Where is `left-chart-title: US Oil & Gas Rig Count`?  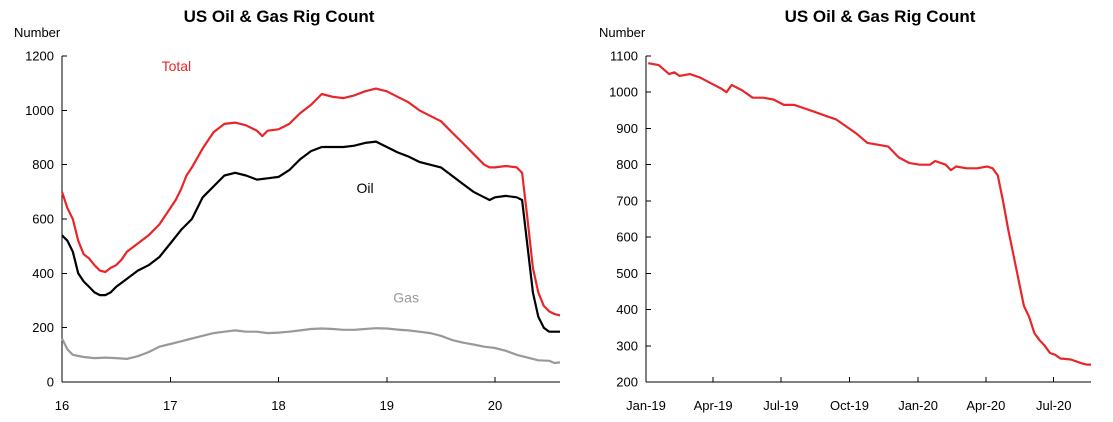 left-chart-title: US Oil & Gas Rig Count is located at coordinates (279, 16).